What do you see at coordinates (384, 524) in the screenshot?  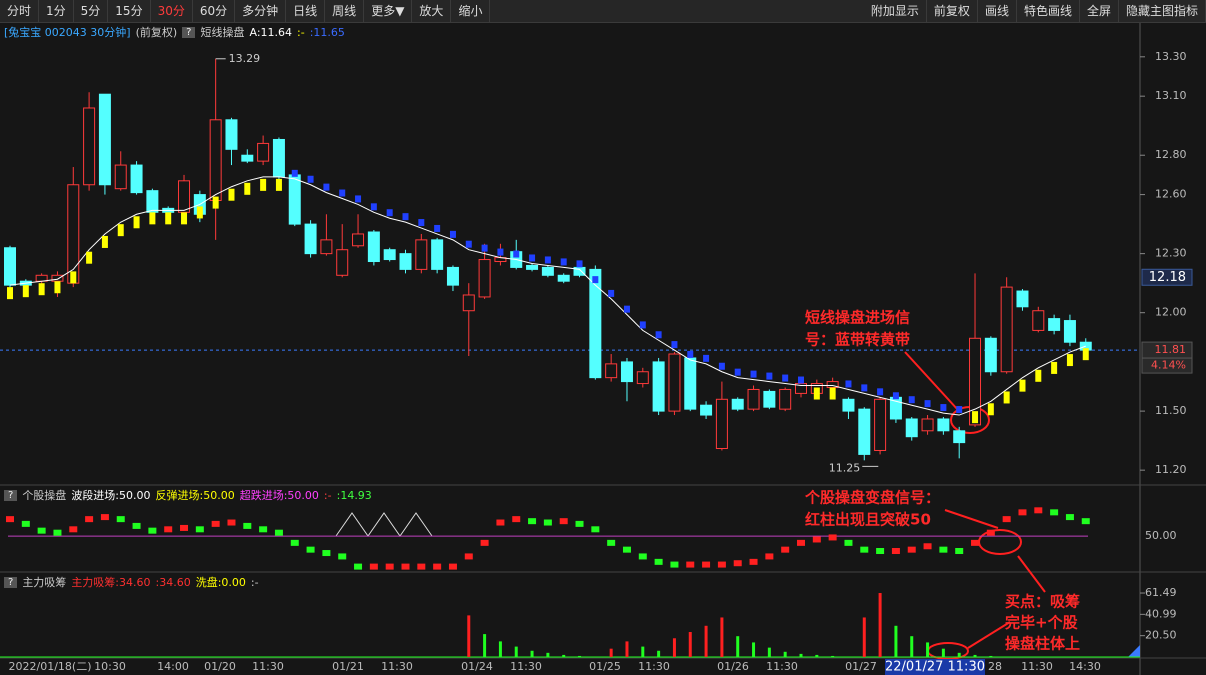 I see `signal-zigzag` at bounding box center [384, 524].